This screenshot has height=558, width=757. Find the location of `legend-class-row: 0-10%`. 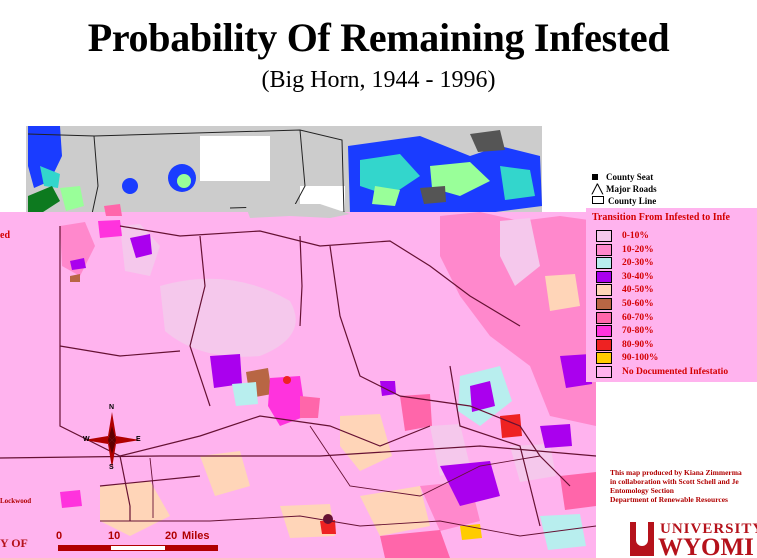

legend-class-row: 0-10% is located at coordinates (622, 236).